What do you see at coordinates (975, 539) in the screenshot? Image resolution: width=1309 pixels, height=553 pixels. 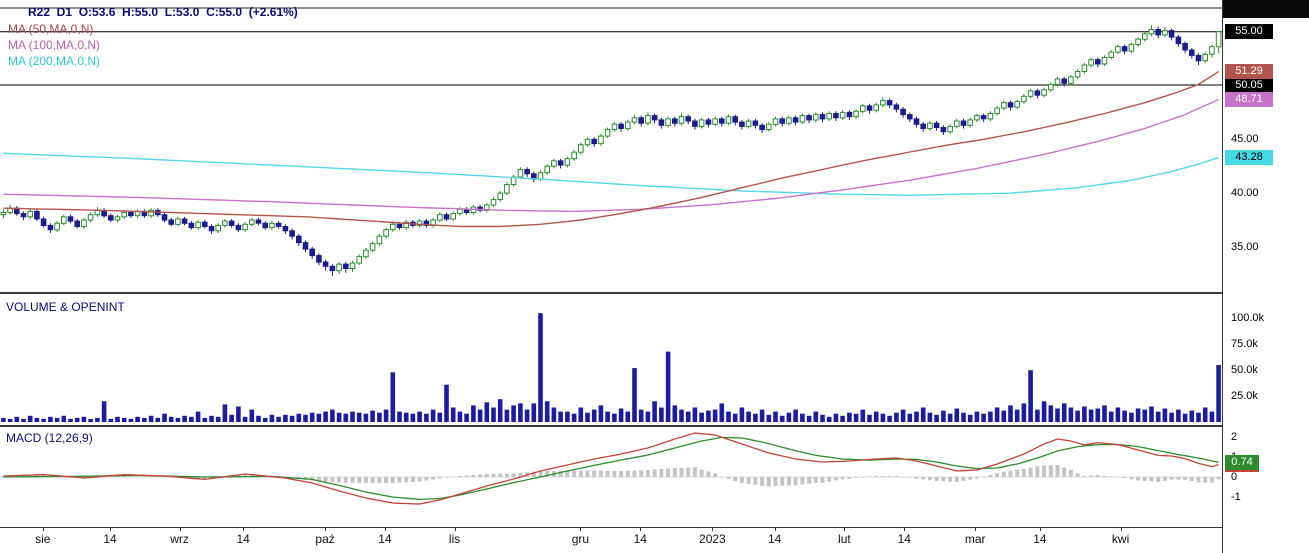 I see `time-tick-label: mar` at bounding box center [975, 539].